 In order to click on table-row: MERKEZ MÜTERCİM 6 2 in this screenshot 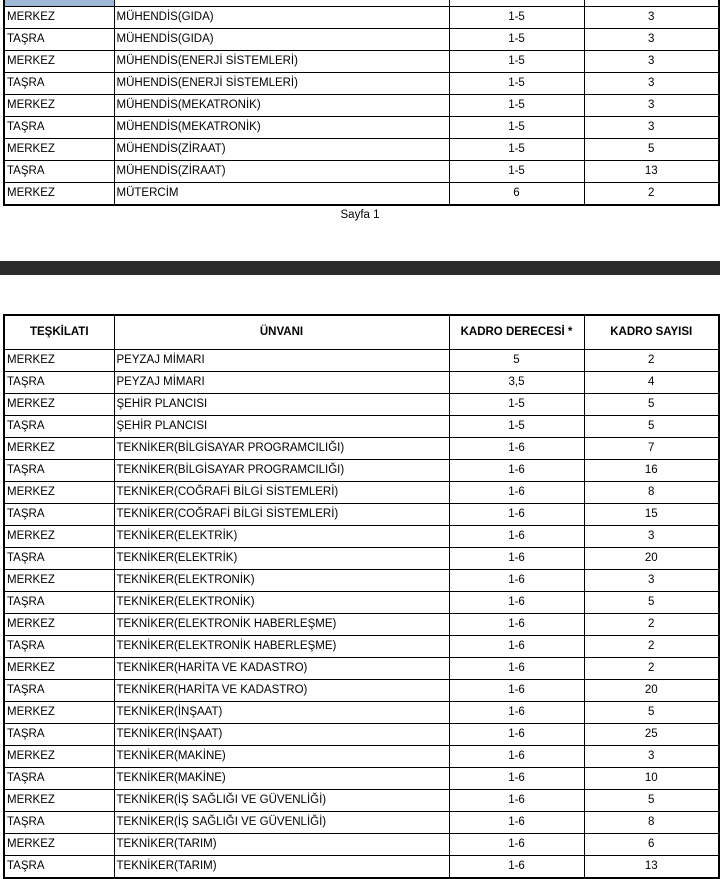, I will do `click(361, 194)`.